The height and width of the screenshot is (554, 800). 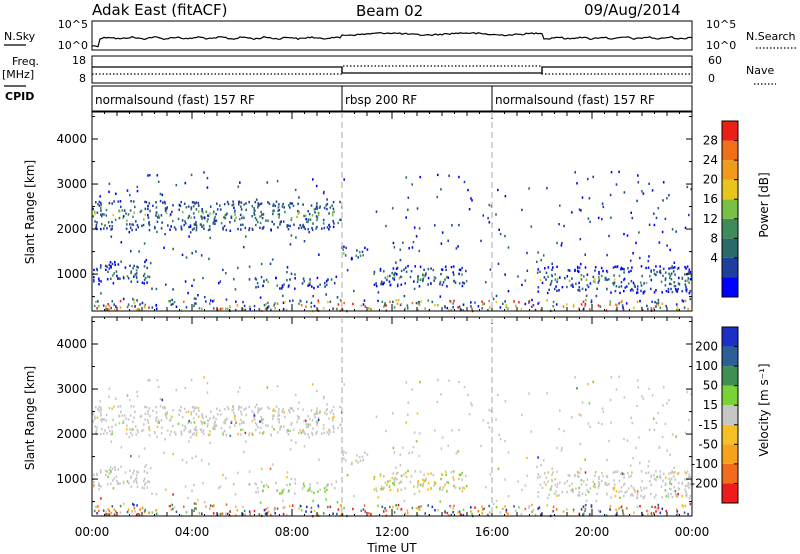 I want to click on colorbar-tick-label: 24, so click(x=710, y=160).